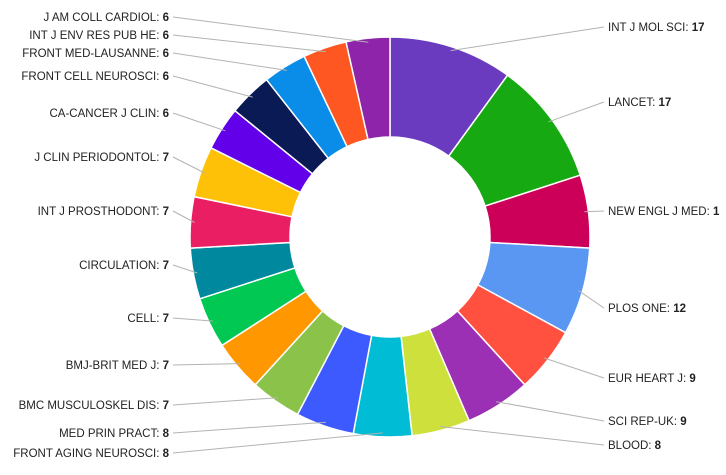 The height and width of the screenshot is (475, 726). I want to click on slice-label: BLOOD: 8, so click(635, 446).